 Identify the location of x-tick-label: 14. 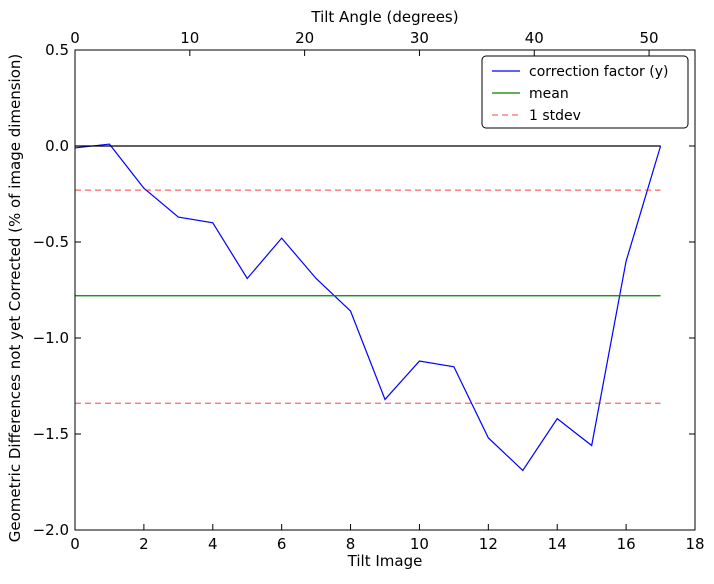
(557, 544).